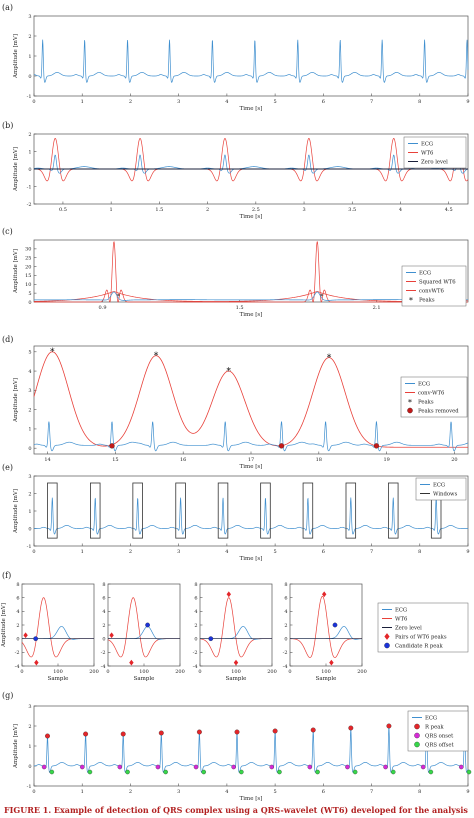  Describe the element at coordinates (285, 585) in the screenshot. I see `y-tick-label: 8` at that location.